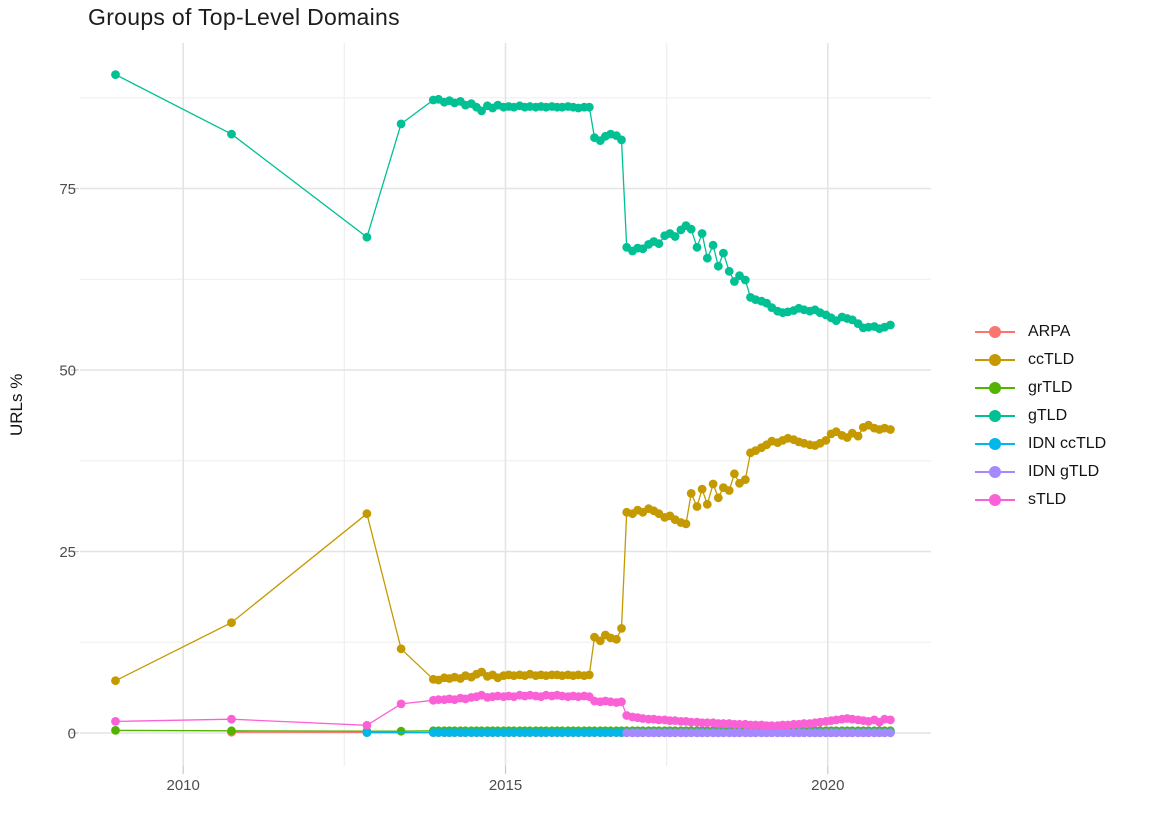  What do you see at coordinates (72, 734) in the screenshot?
I see `y-tick-label: 0` at bounding box center [72, 734].